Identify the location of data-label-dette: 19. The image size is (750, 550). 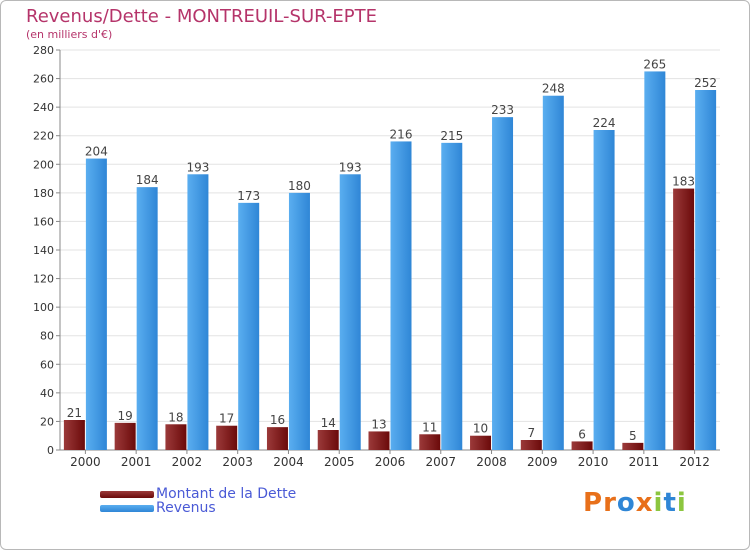
(125, 416).